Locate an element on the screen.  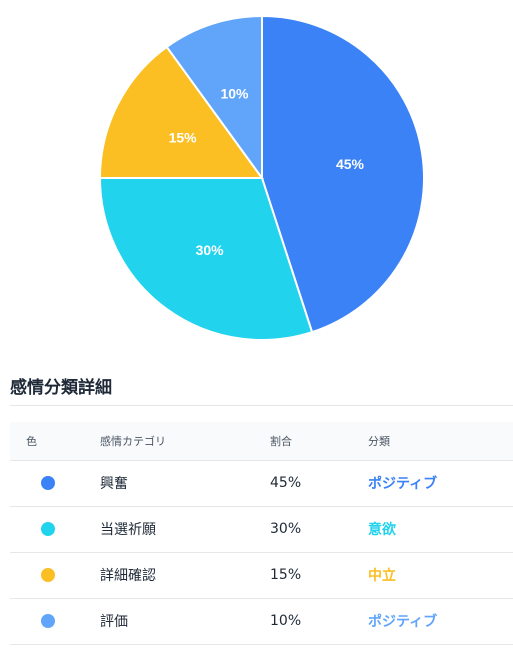
pie-slice-label-2: 15% is located at coordinates (183, 138).